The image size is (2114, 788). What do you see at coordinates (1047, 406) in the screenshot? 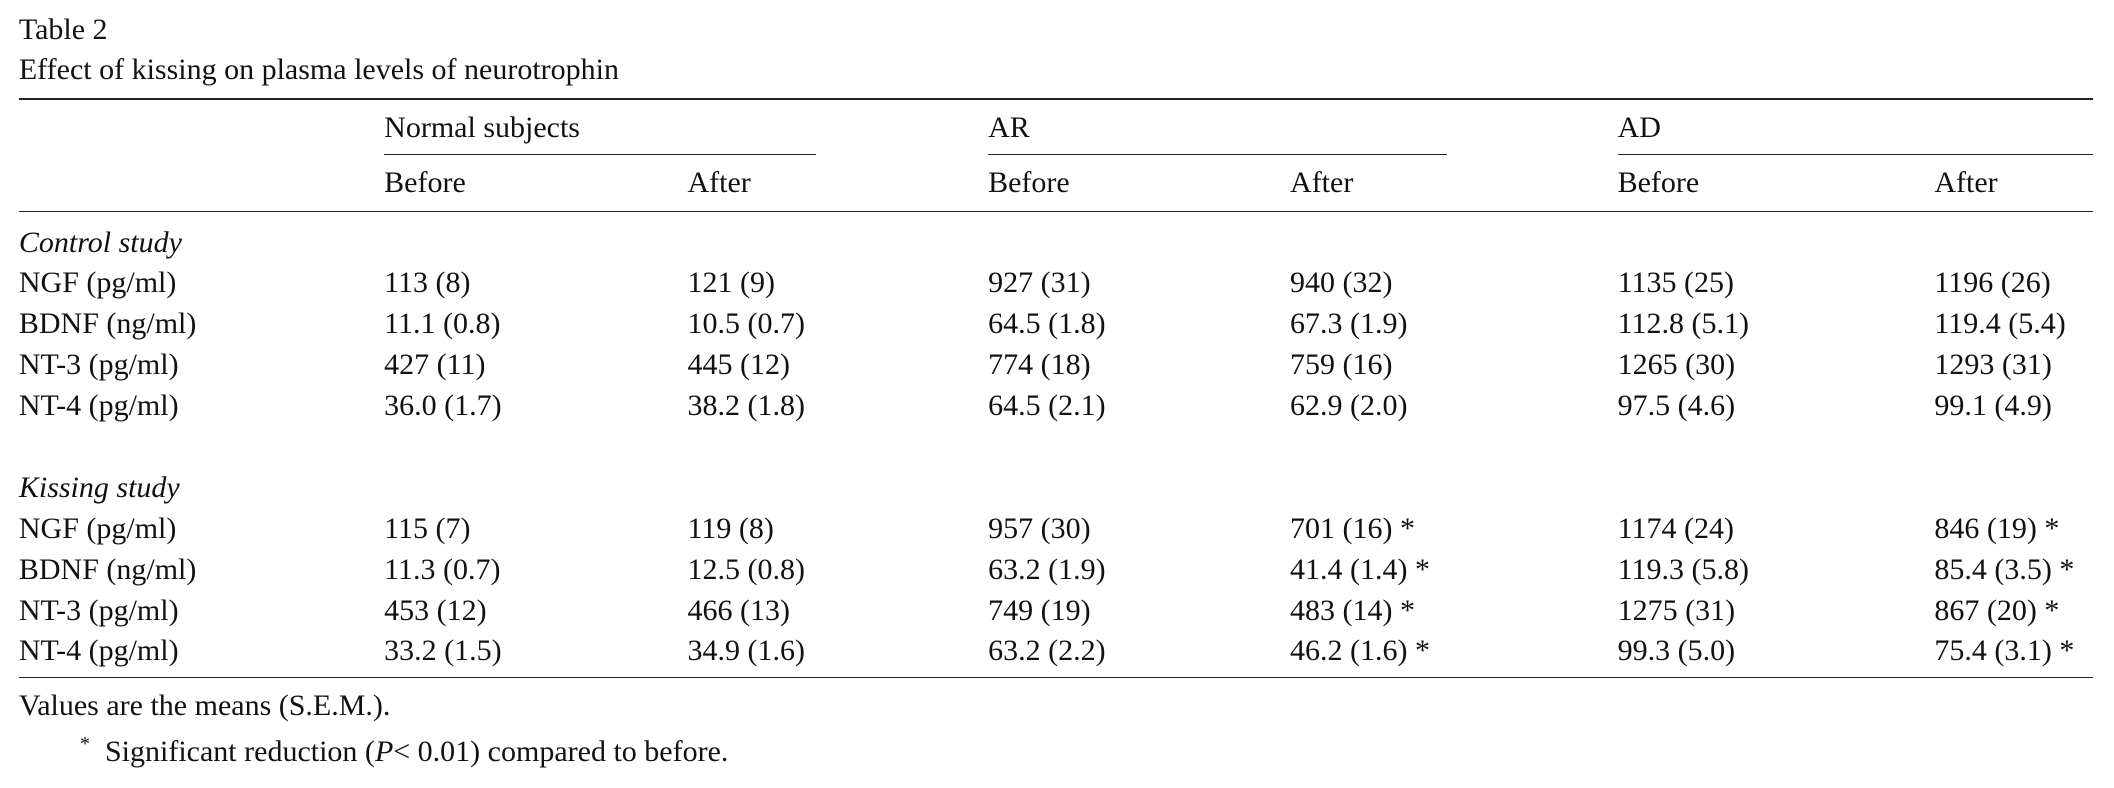
I see `cell: 64.5 (2.1)` at bounding box center [1047, 406].